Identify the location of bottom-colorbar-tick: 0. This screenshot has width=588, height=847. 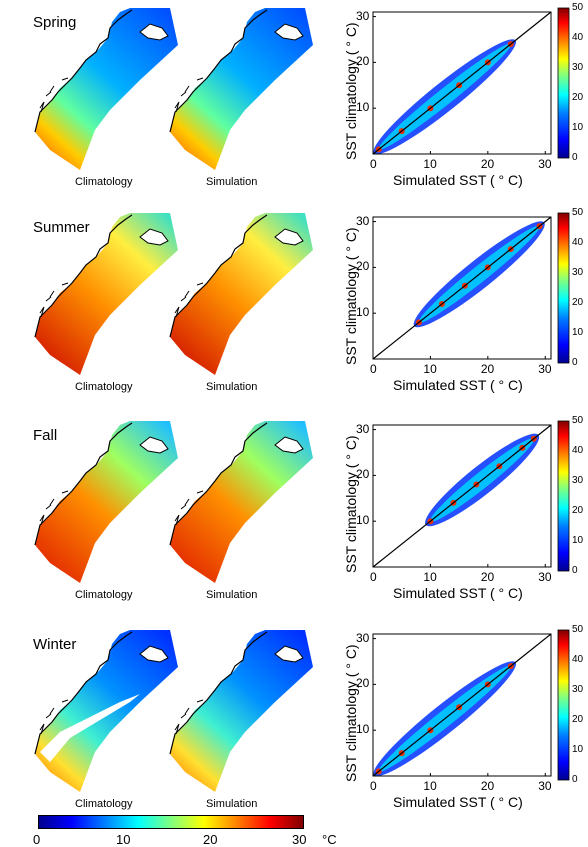
(37, 839).